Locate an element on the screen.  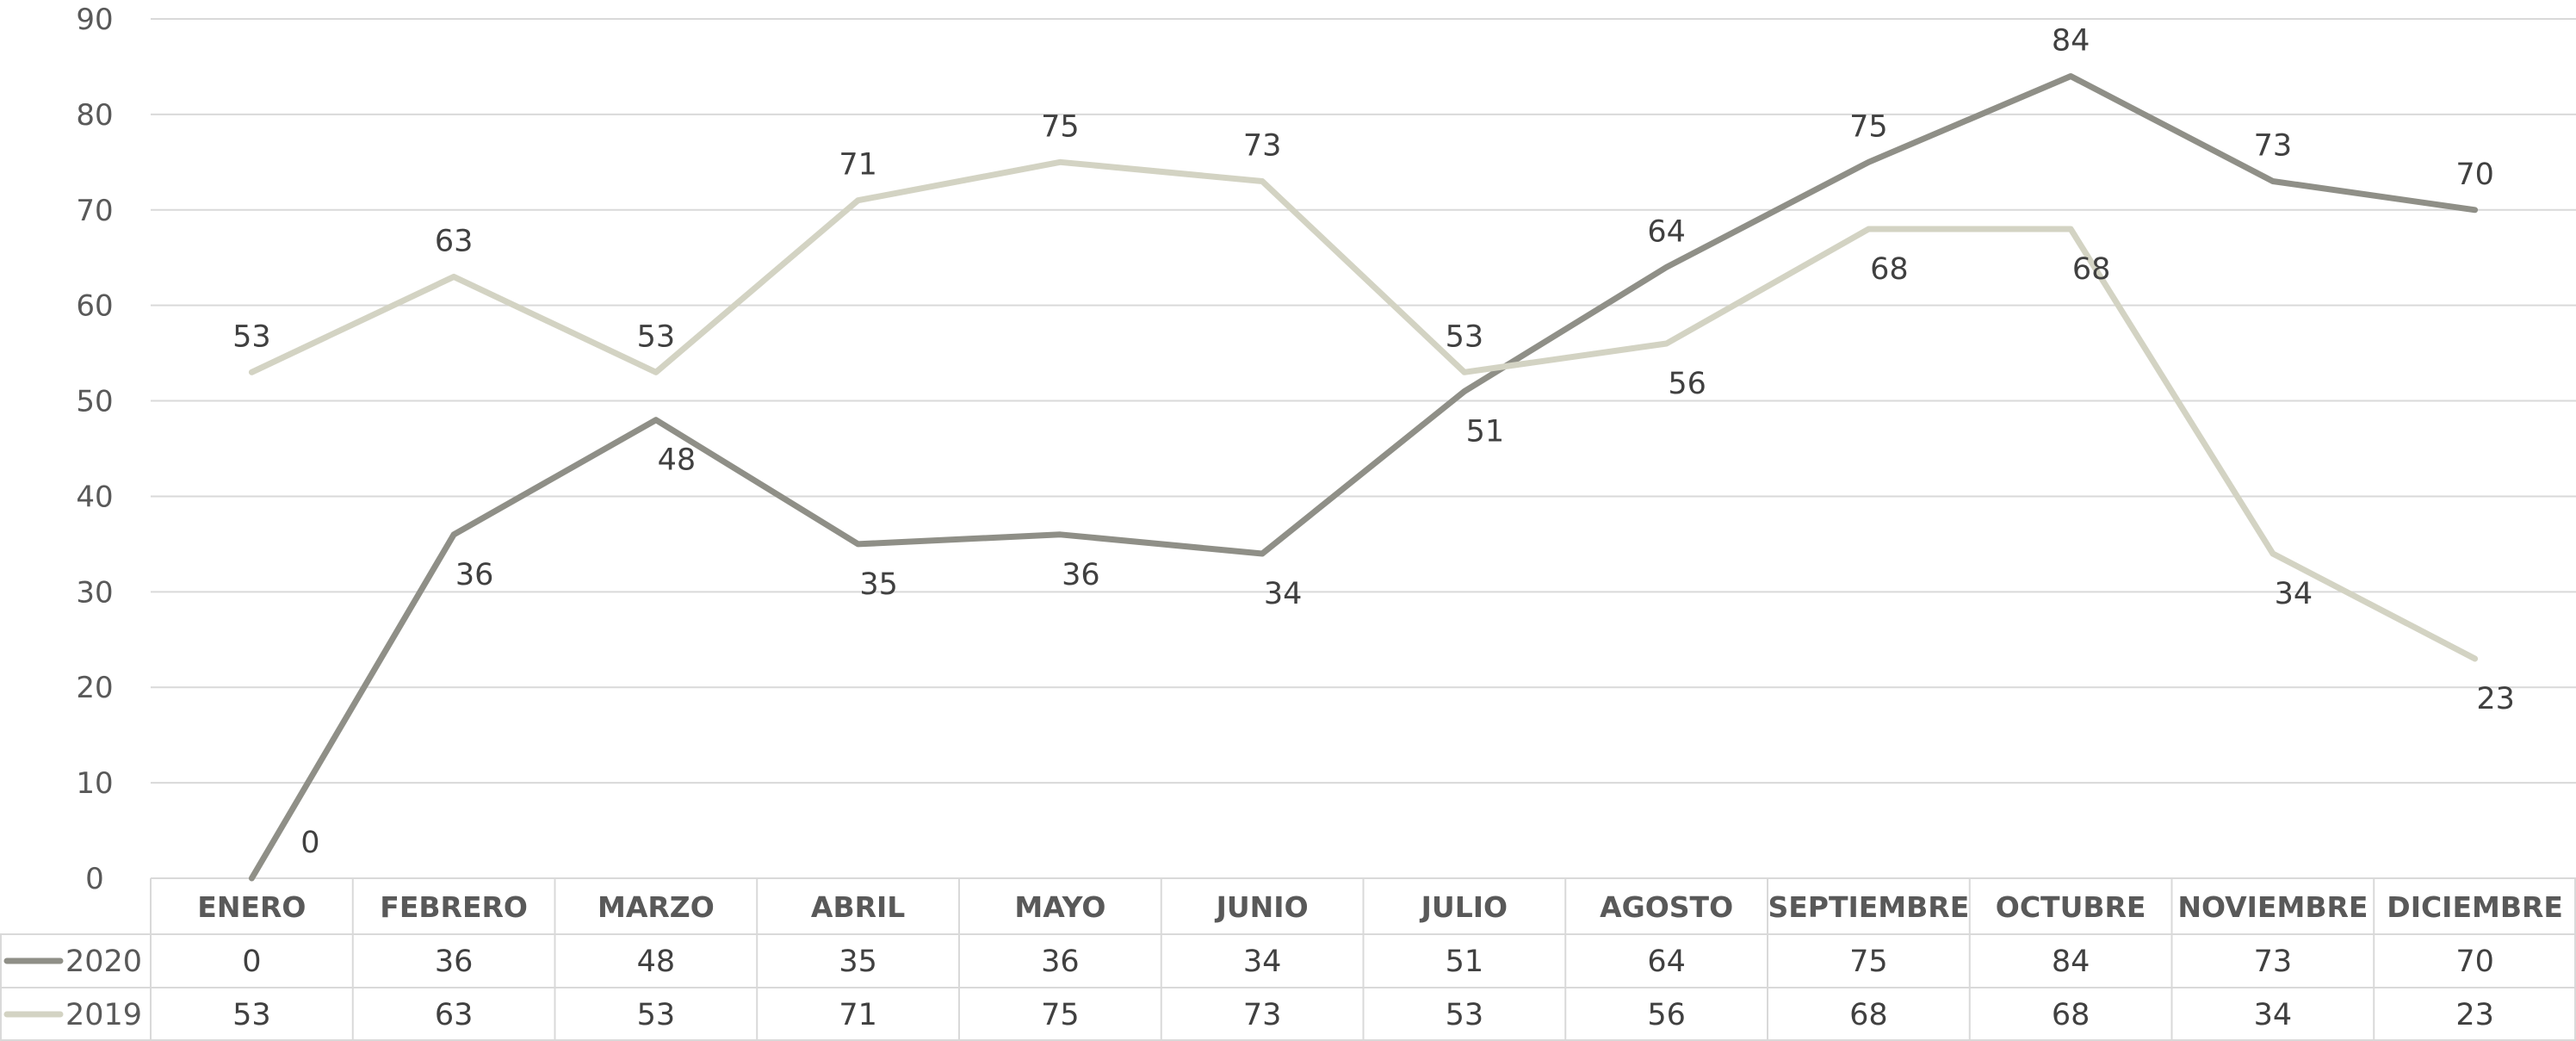
x-category-label: FEBRERO is located at coordinates (454, 907).